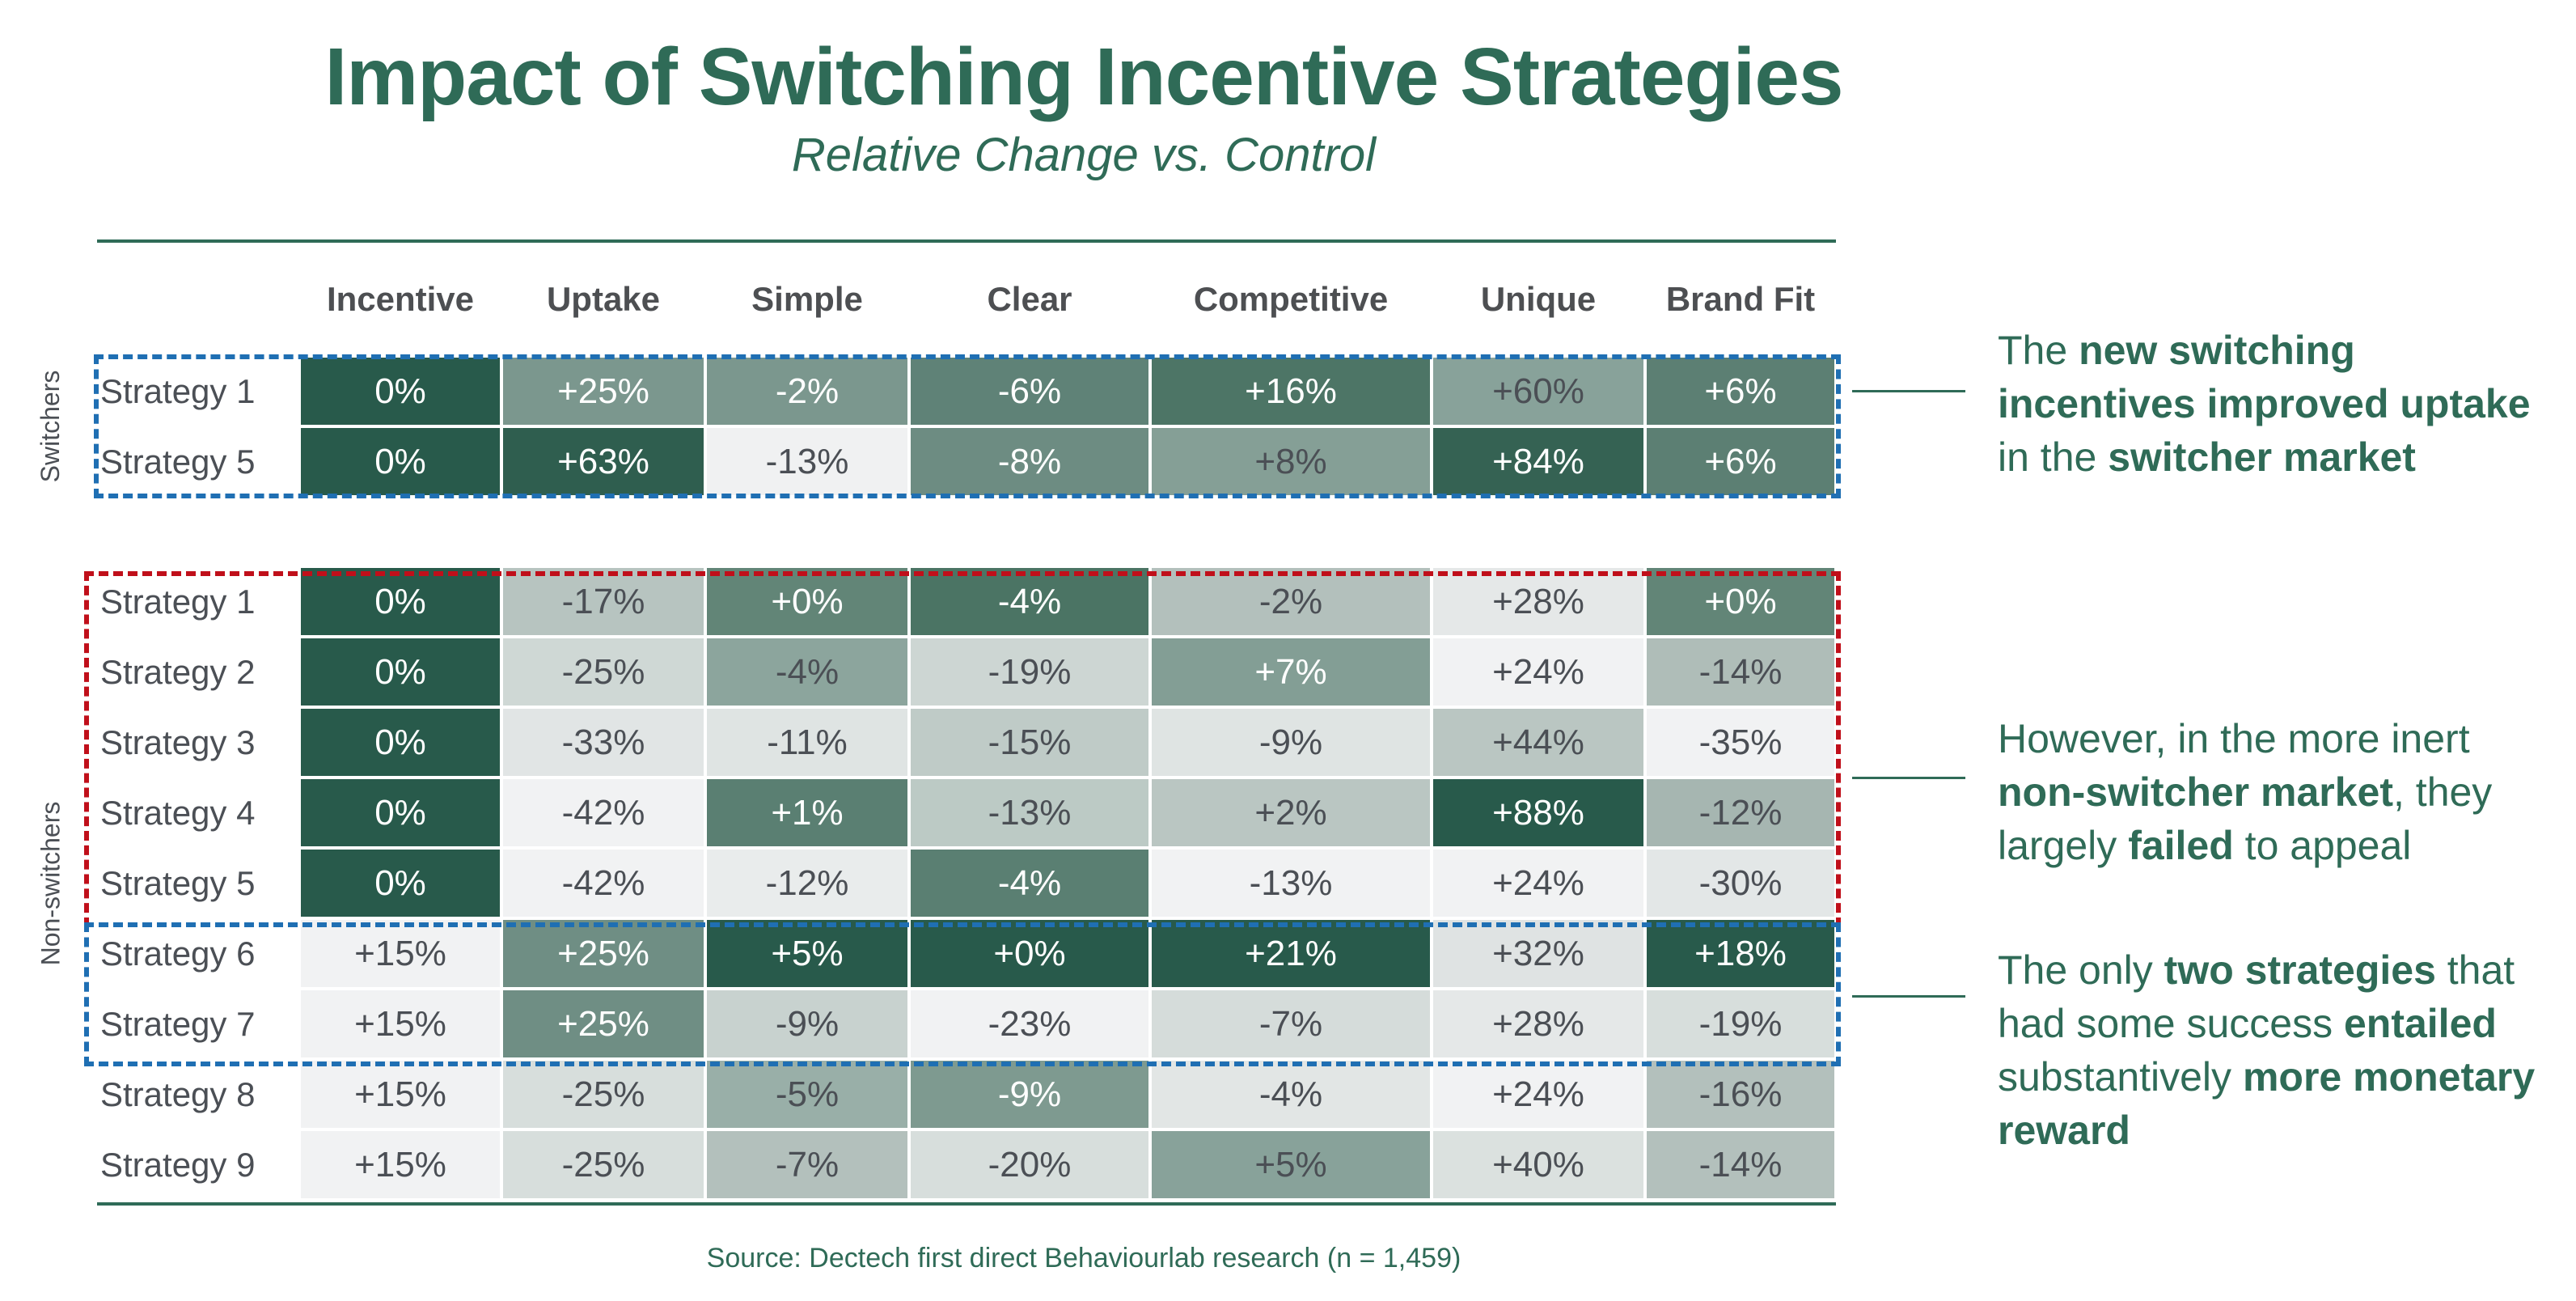  Describe the element at coordinates (1291, 391) in the screenshot. I see `heatmap-cell: +16%` at that location.